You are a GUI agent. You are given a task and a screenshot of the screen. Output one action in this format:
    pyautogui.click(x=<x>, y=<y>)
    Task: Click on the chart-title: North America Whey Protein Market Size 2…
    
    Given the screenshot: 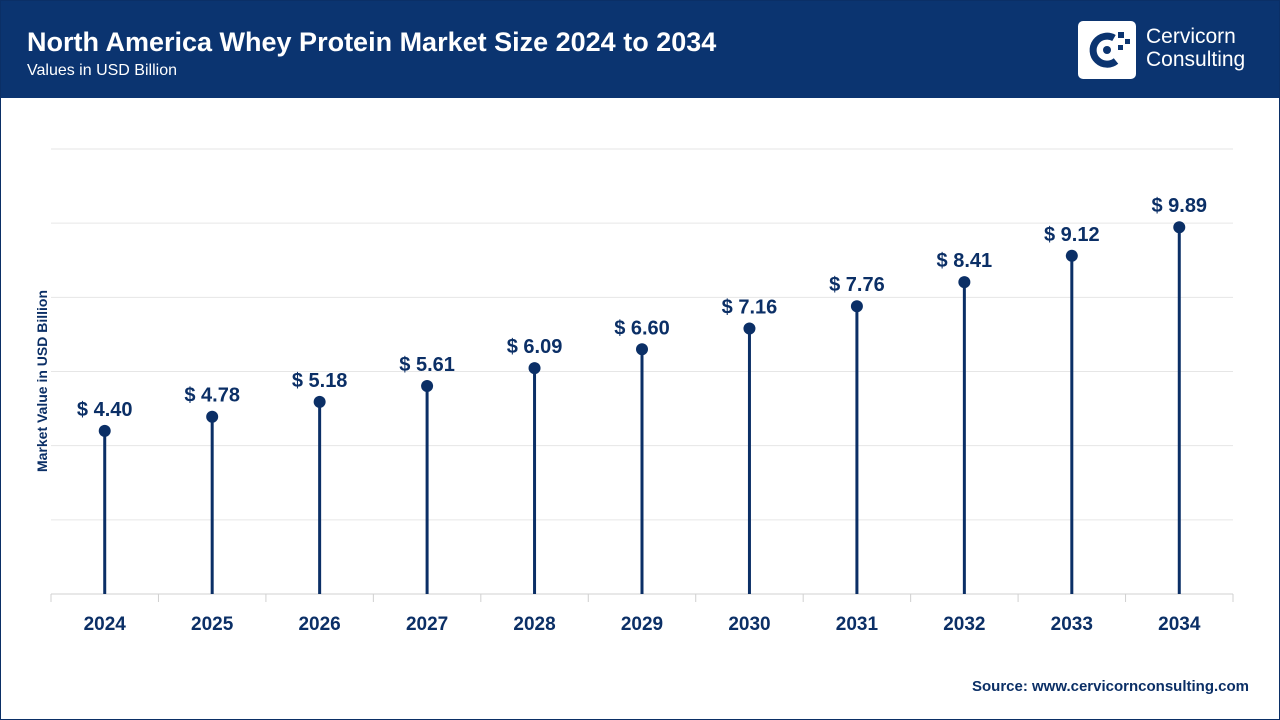 What is the action you would take?
    pyautogui.click(x=372, y=42)
    